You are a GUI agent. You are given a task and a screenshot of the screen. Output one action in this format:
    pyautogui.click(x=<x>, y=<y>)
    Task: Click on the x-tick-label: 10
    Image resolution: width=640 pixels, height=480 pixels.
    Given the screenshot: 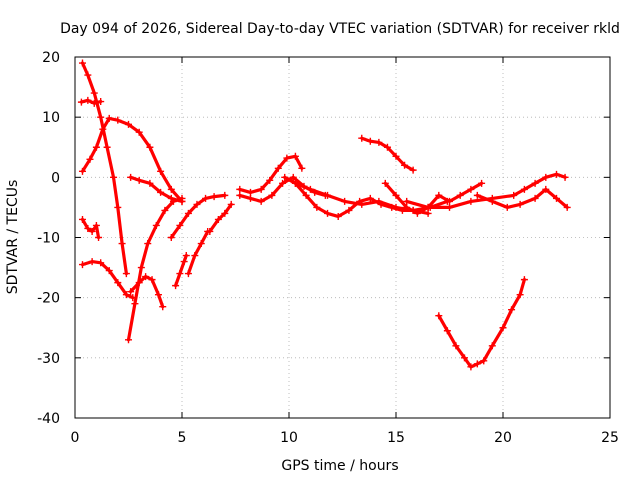 What is the action you would take?
    pyautogui.click(x=289, y=438)
    